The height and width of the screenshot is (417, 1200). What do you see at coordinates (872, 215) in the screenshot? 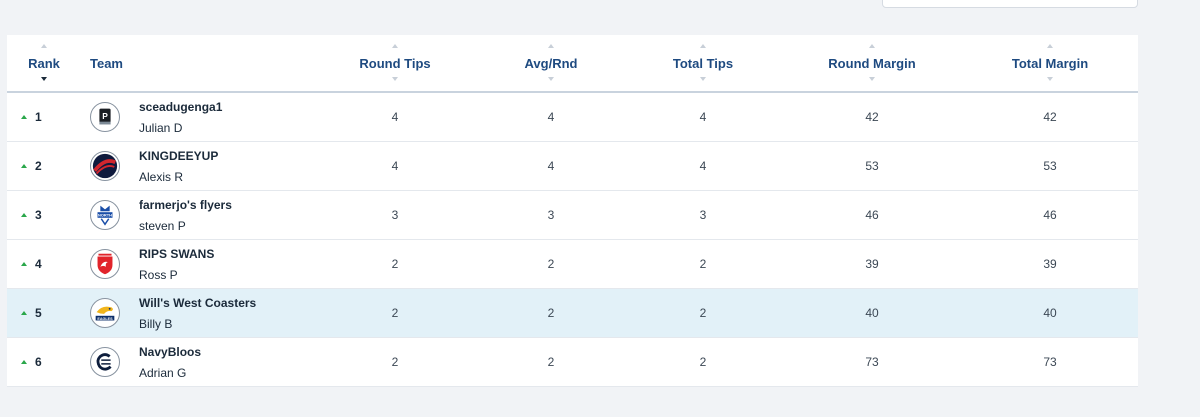
I see `round-margin-value: 46` at bounding box center [872, 215].